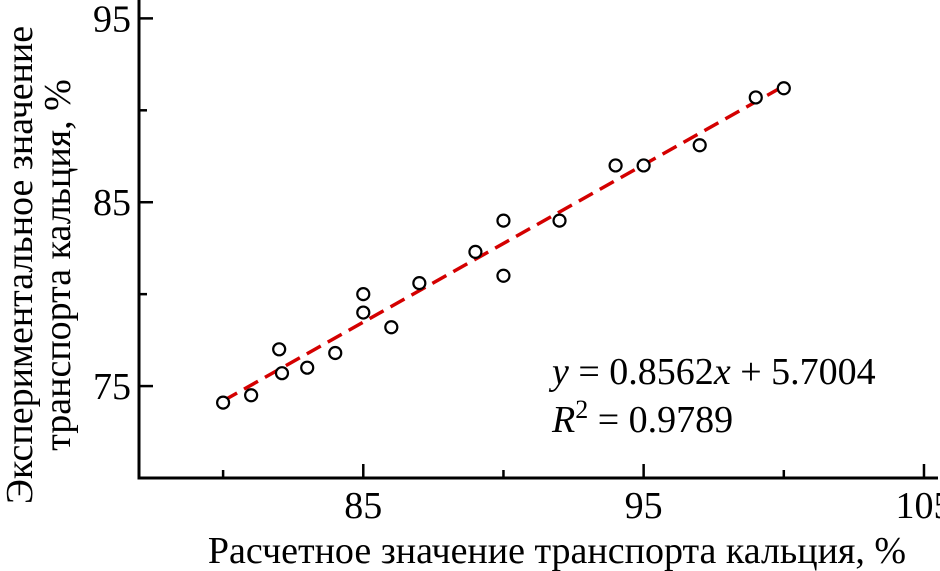 The image size is (940, 571). I want to click on regression-equation: y = 0.8562x + 5.7004, so click(712, 372).